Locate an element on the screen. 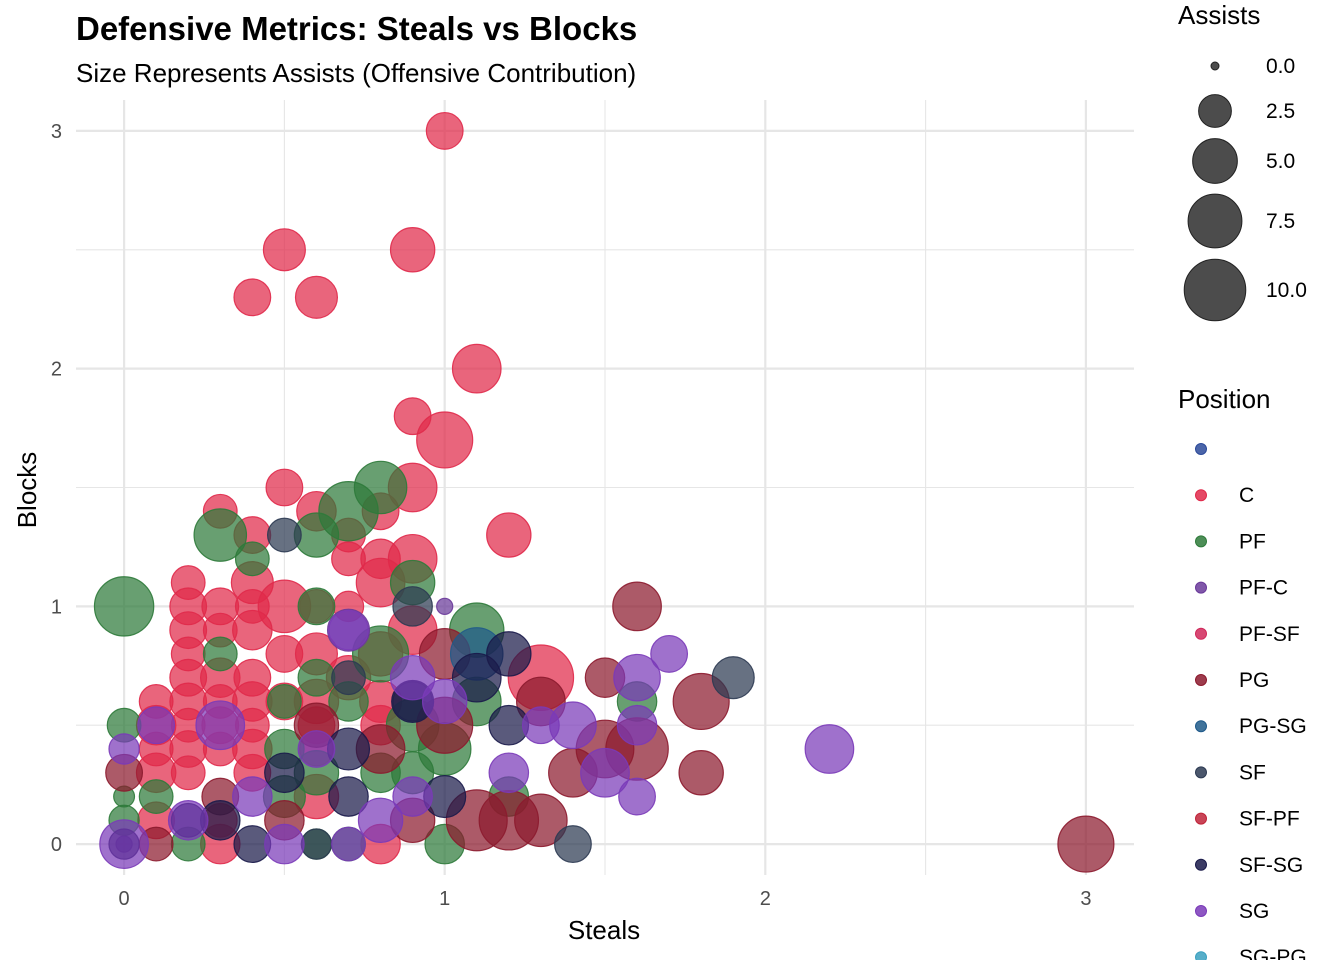 This screenshot has width=1344, height=960. y-axis-title: Blocks is located at coordinates (27, 490).